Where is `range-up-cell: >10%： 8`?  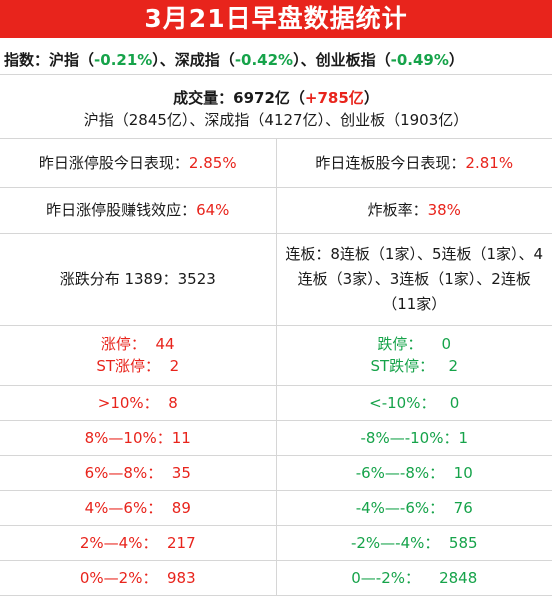
range-up-cell: >10%： 8 is located at coordinates (138, 402).